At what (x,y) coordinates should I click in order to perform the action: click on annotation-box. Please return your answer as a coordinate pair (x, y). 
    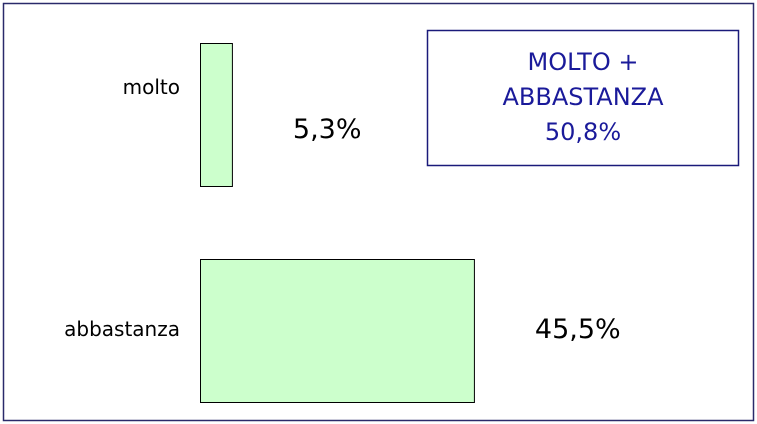
    Looking at the image, I should click on (583, 98).